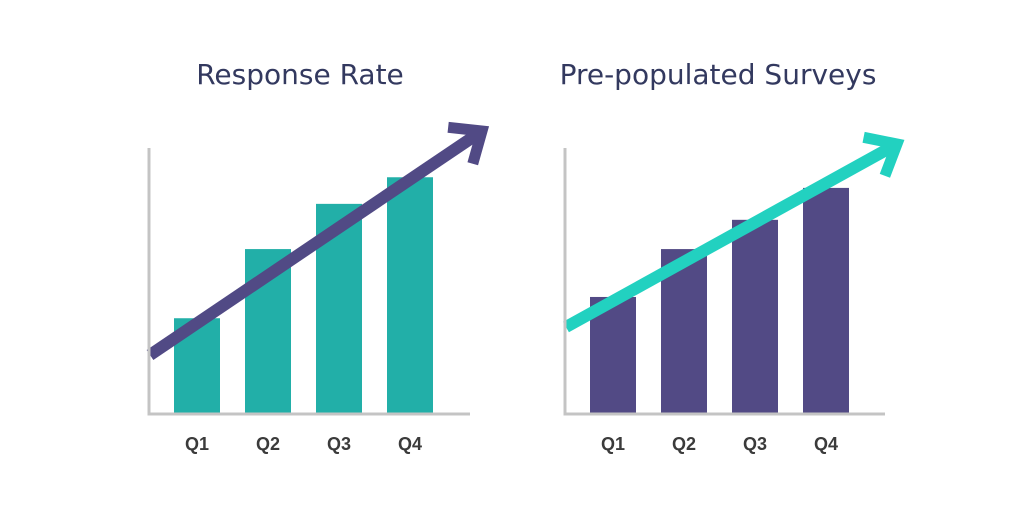 The height and width of the screenshot is (512, 1024). Describe the element at coordinates (755, 316) in the screenshot. I see `bar-q3` at that location.